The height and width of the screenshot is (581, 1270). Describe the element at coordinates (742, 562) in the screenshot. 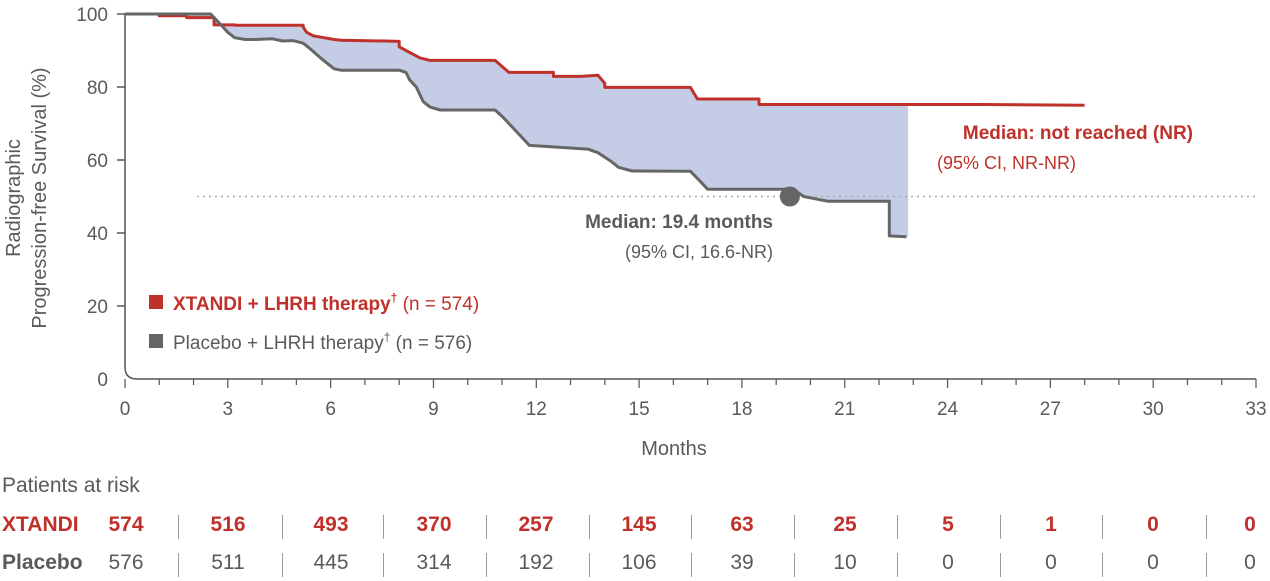

I see `risk-value-placebo: 39` at that location.